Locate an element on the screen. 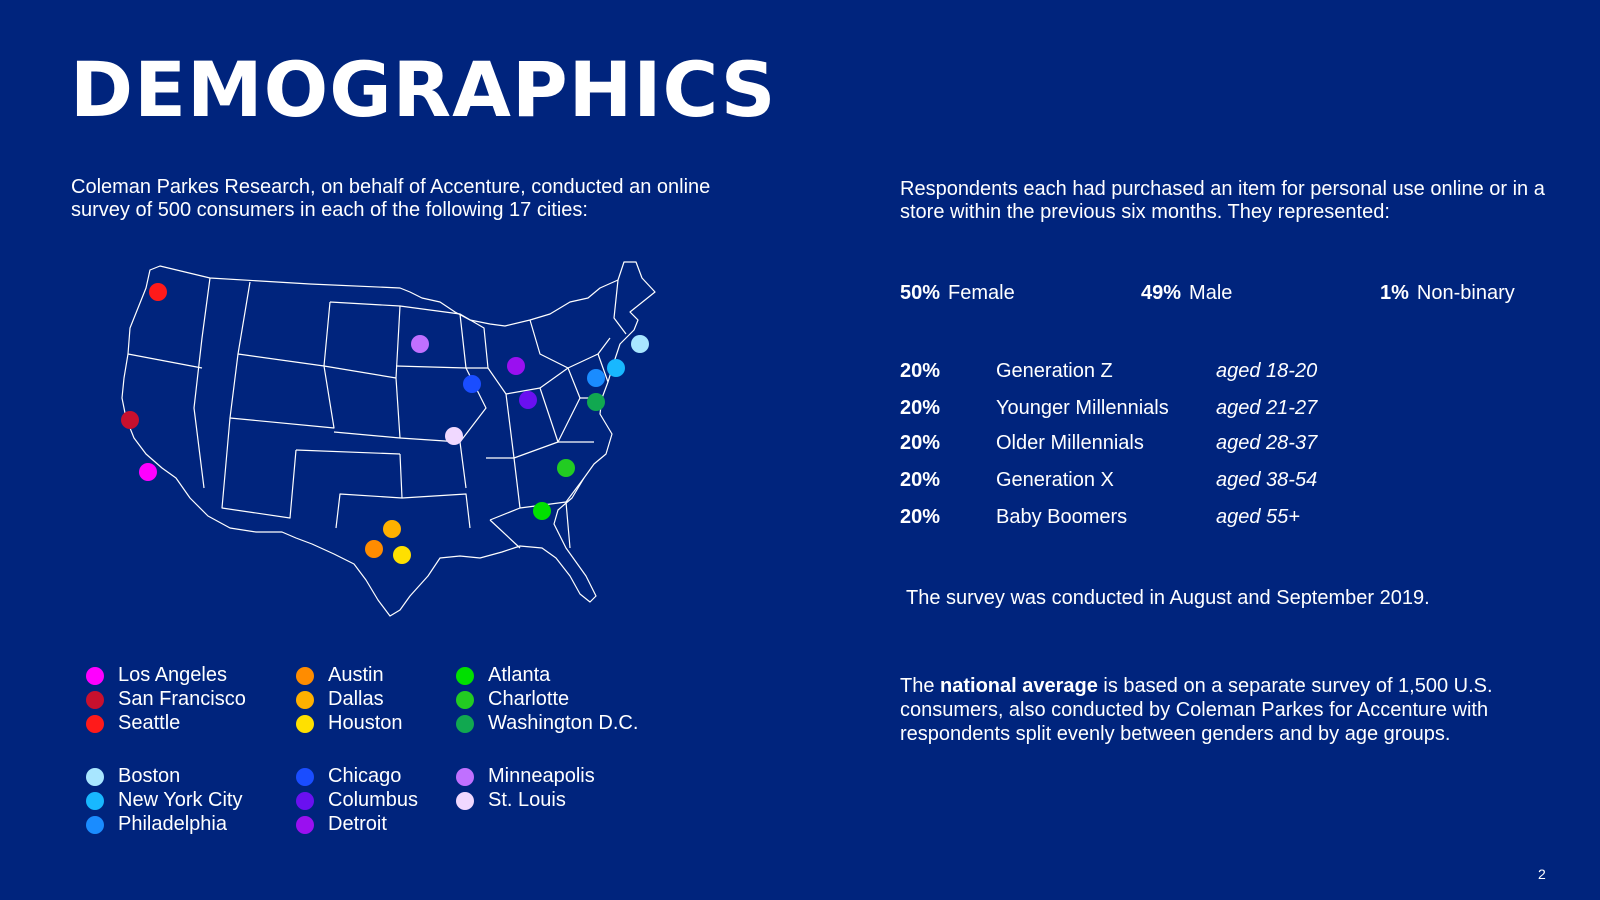 The image size is (1600, 900). map-dot-houston is located at coordinates (402, 555).